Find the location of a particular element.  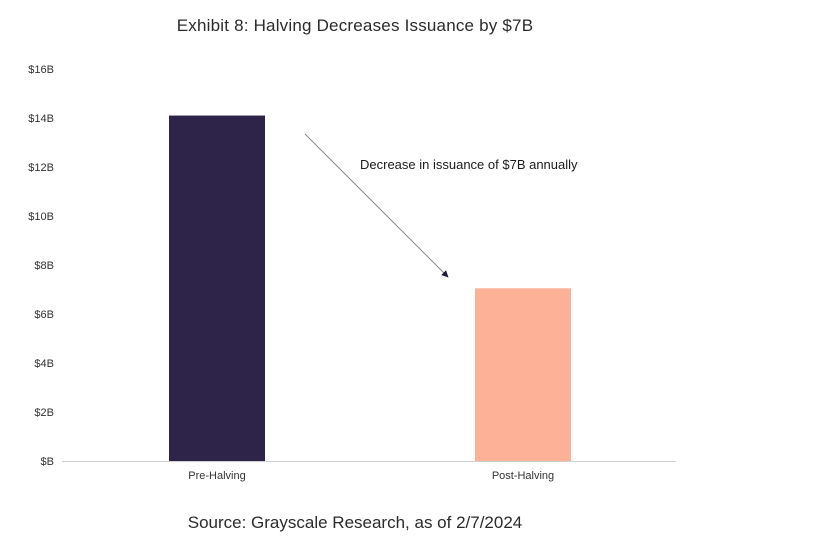

y-tick-label: $6B is located at coordinates (44, 315).